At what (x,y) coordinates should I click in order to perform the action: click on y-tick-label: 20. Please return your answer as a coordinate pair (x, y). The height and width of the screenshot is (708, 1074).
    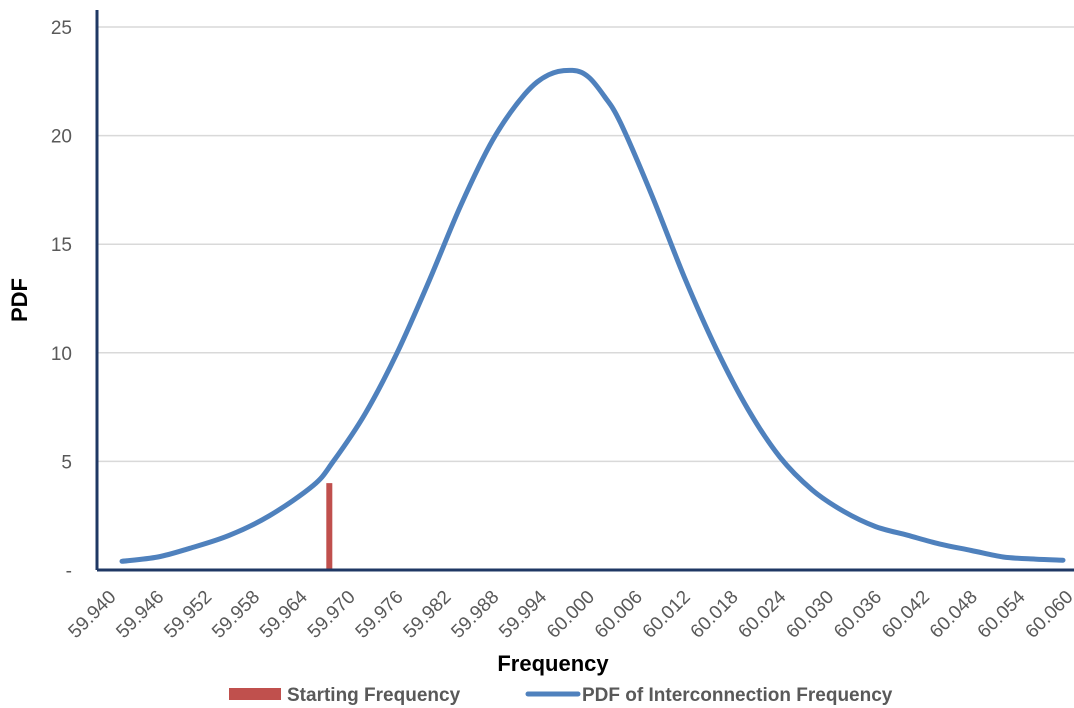
    Looking at the image, I should click on (61, 137).